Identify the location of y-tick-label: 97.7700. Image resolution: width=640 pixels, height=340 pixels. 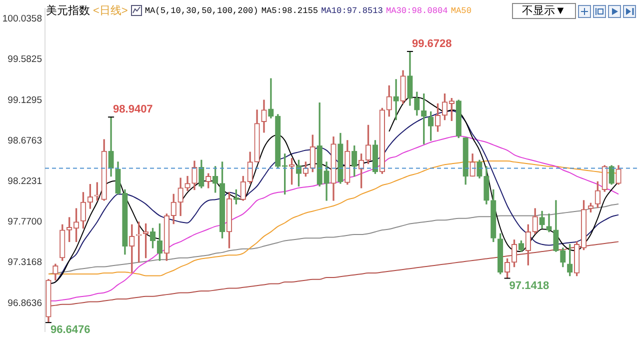
(25, 222).